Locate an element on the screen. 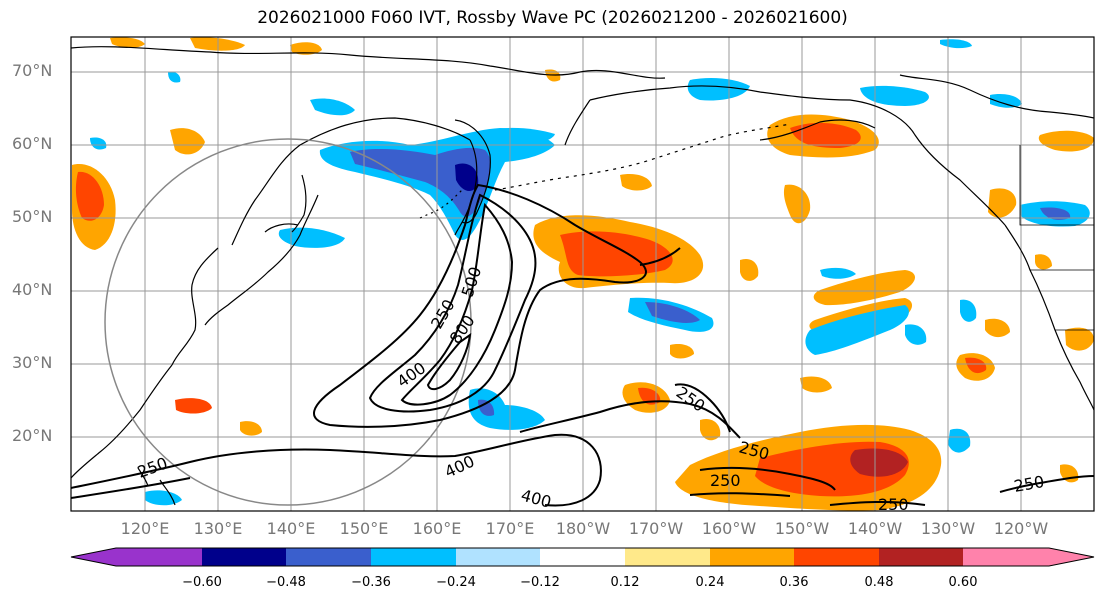 Image resolution: width=1105 pixels, height=604 pixels. colorbar is located at coordinates (582, 557).